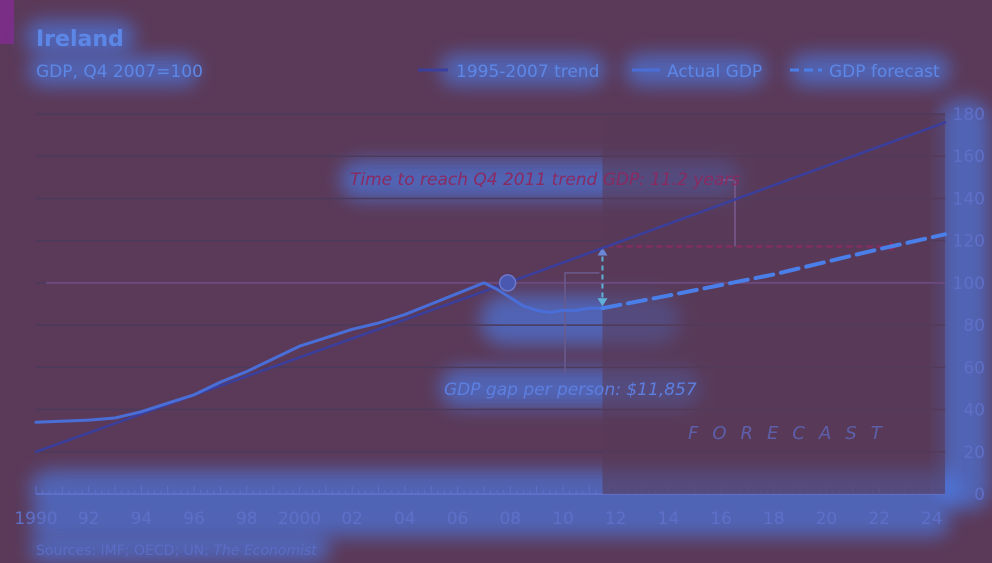 The width and height of the screenshot is (992, 563). What do you see at coordinates (507, 283) in the screenshot?
I see `q4-2007-marker` at bounding box center [507, 283].